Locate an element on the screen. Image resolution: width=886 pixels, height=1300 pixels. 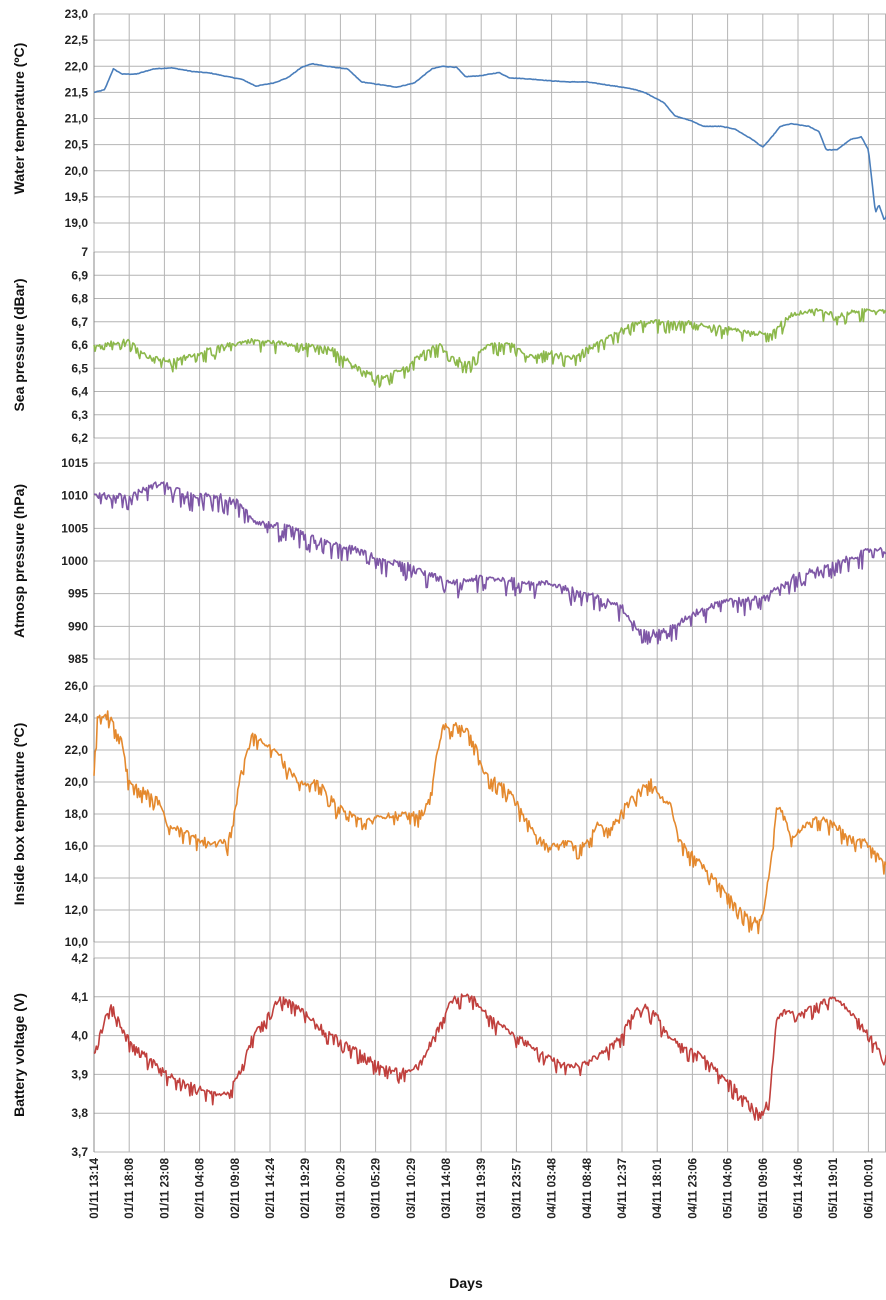
x-tick-label: 05/11 14:06 is located at coordinates (799, 1188).